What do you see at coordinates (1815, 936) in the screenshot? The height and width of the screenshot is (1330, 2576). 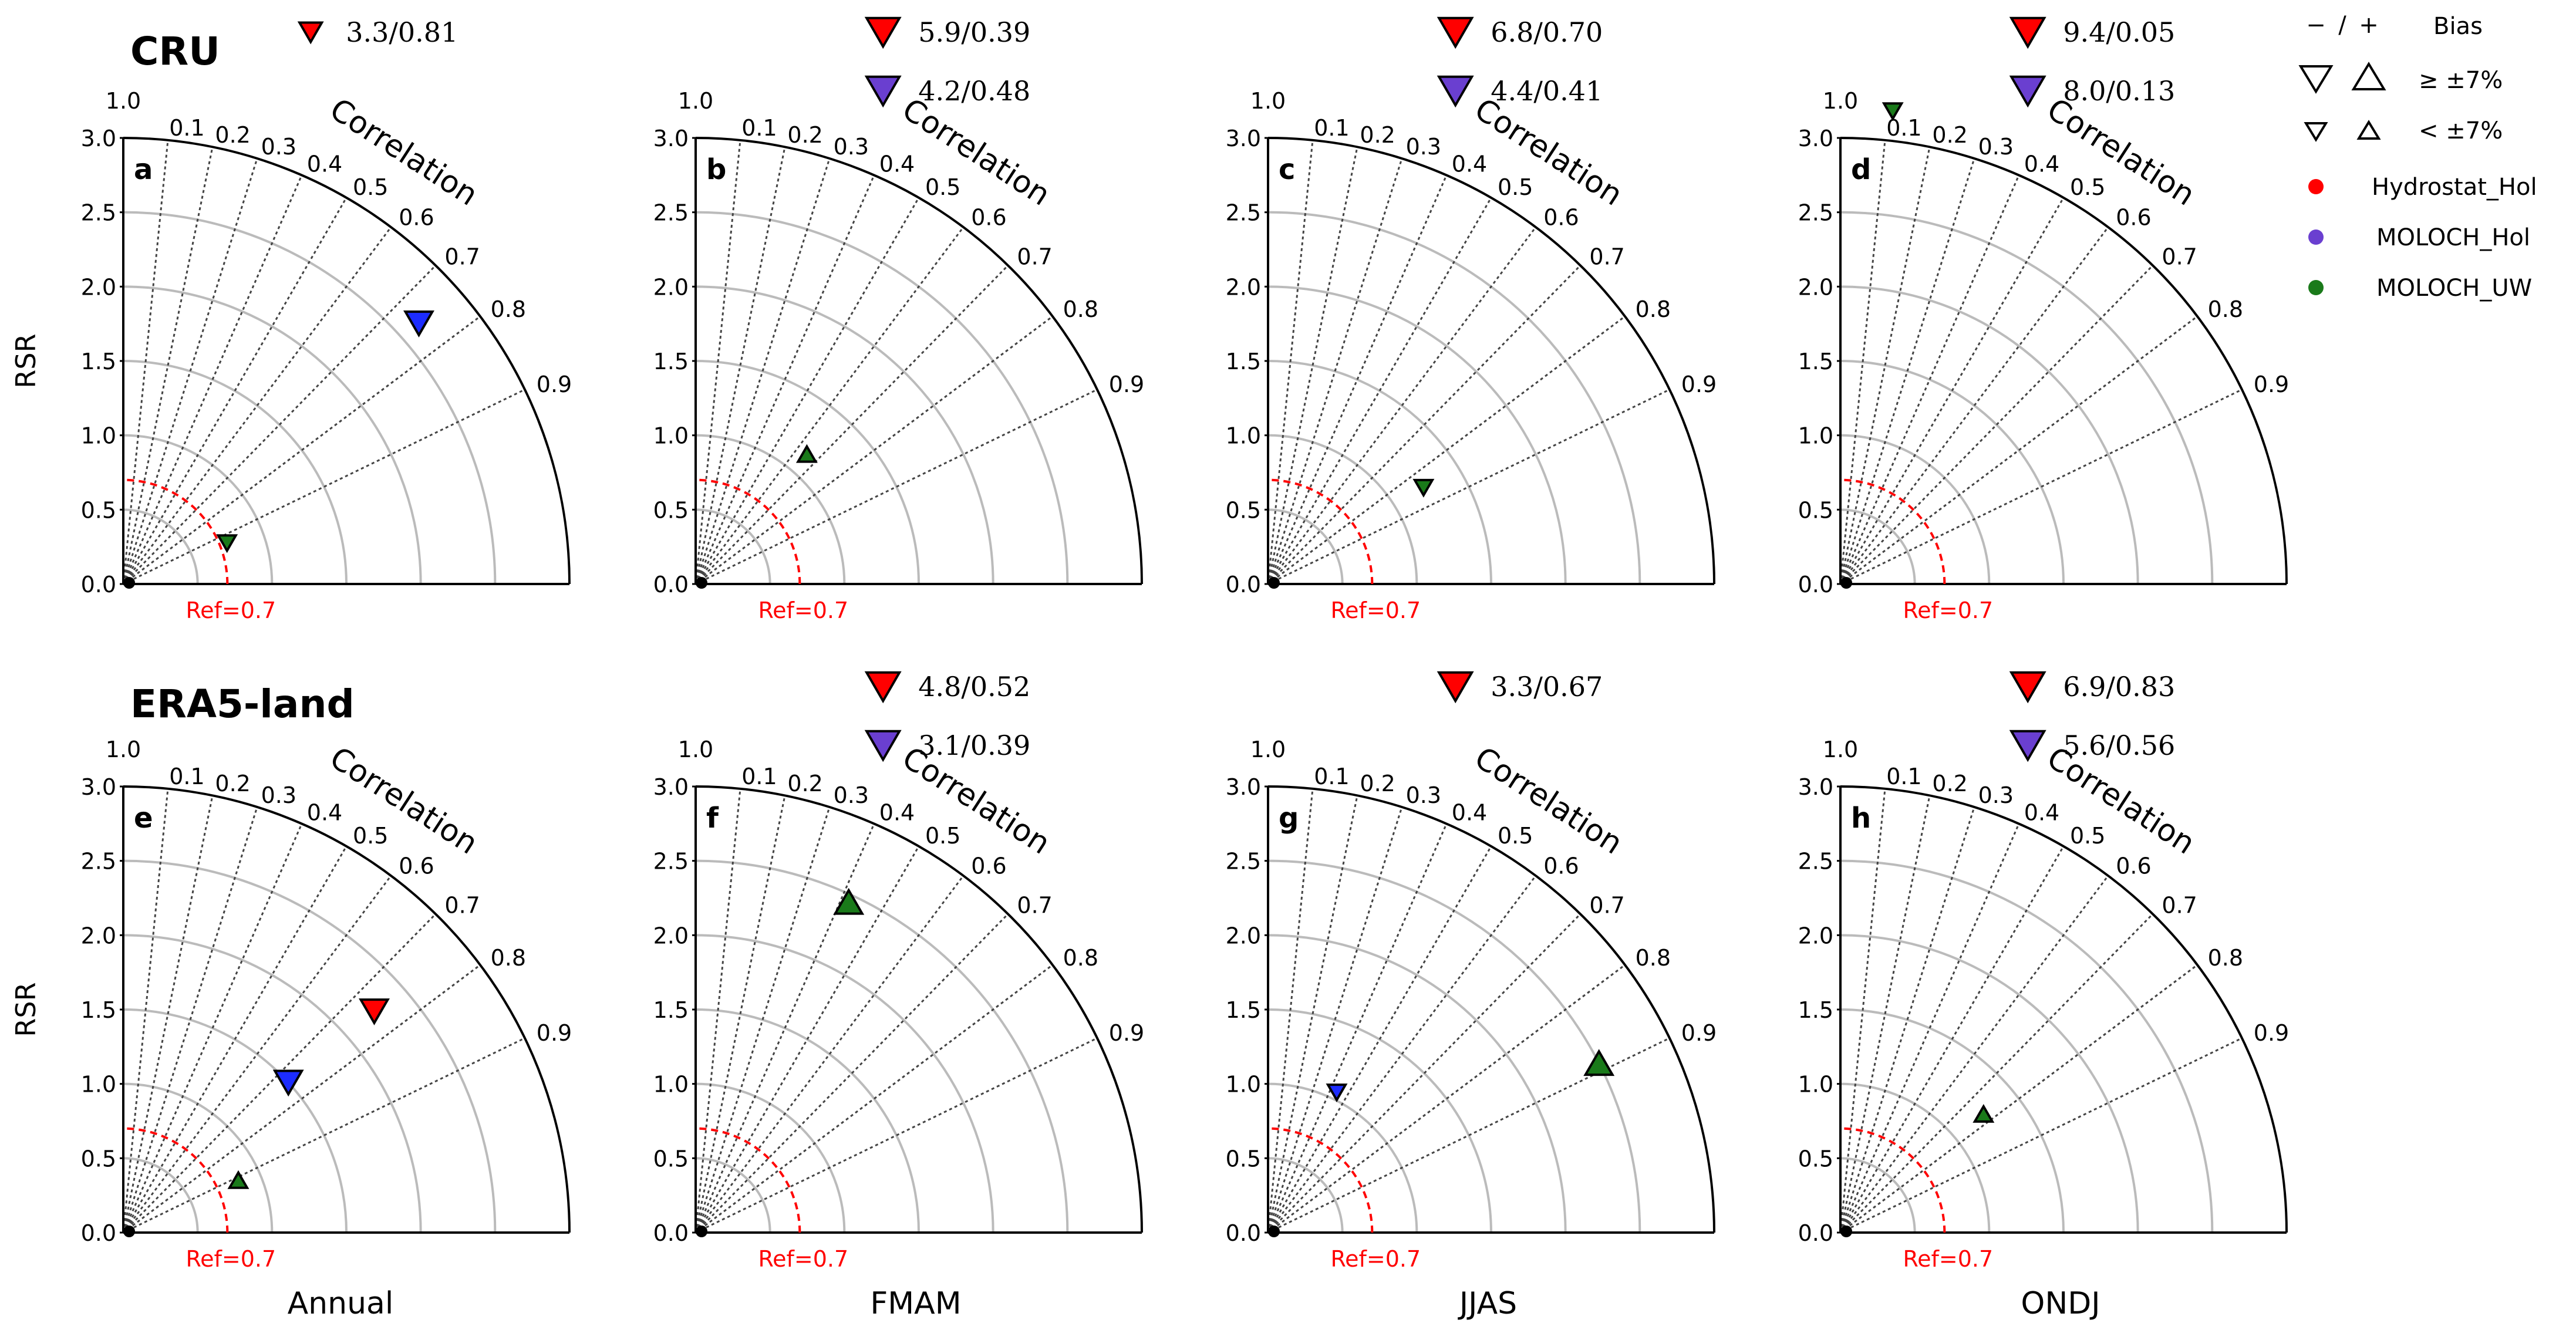 I see `rsr-tick-label: 2.0` at bounding box center [1815, 936].